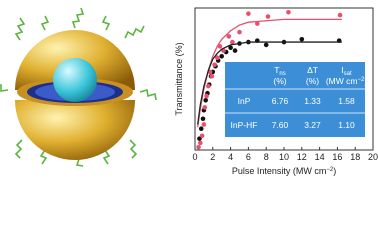 This screenshot has width=378, height=240. I want to click on x-tick-label: 12, so click(302, 157).